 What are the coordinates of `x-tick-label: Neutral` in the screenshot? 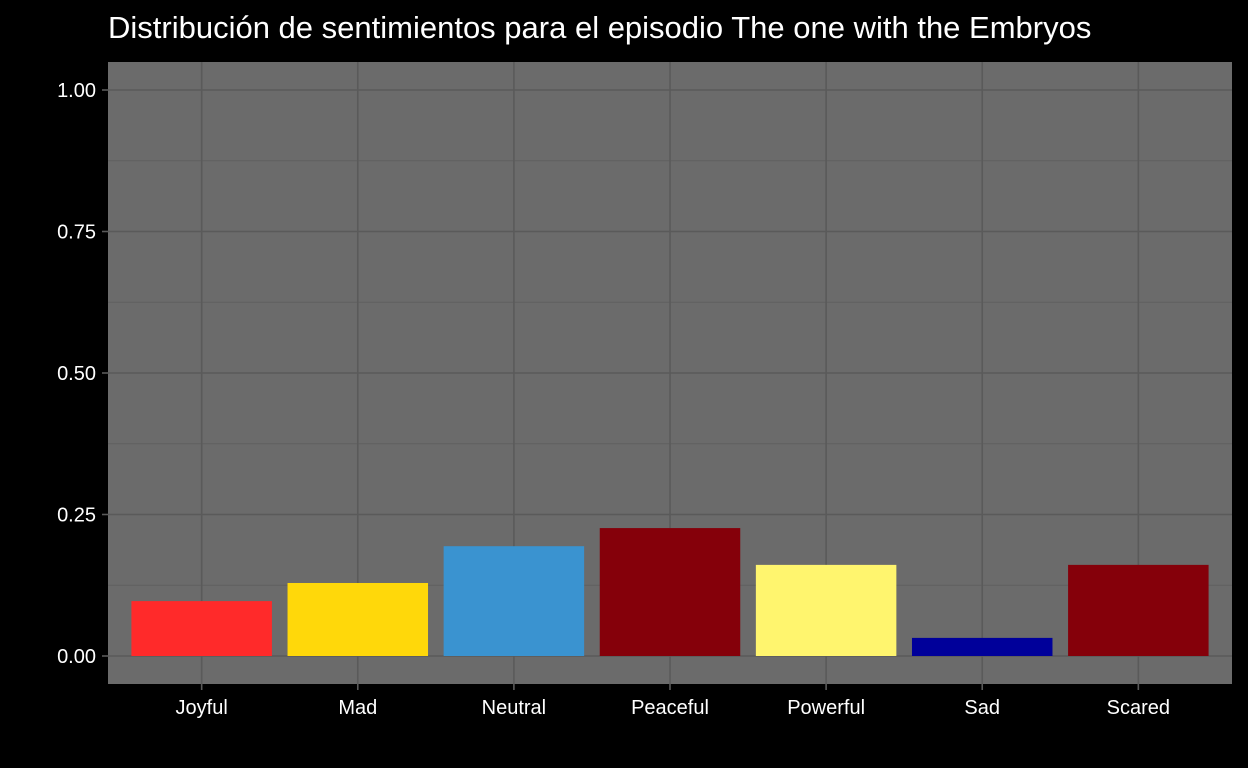 It's located at (514, 708).